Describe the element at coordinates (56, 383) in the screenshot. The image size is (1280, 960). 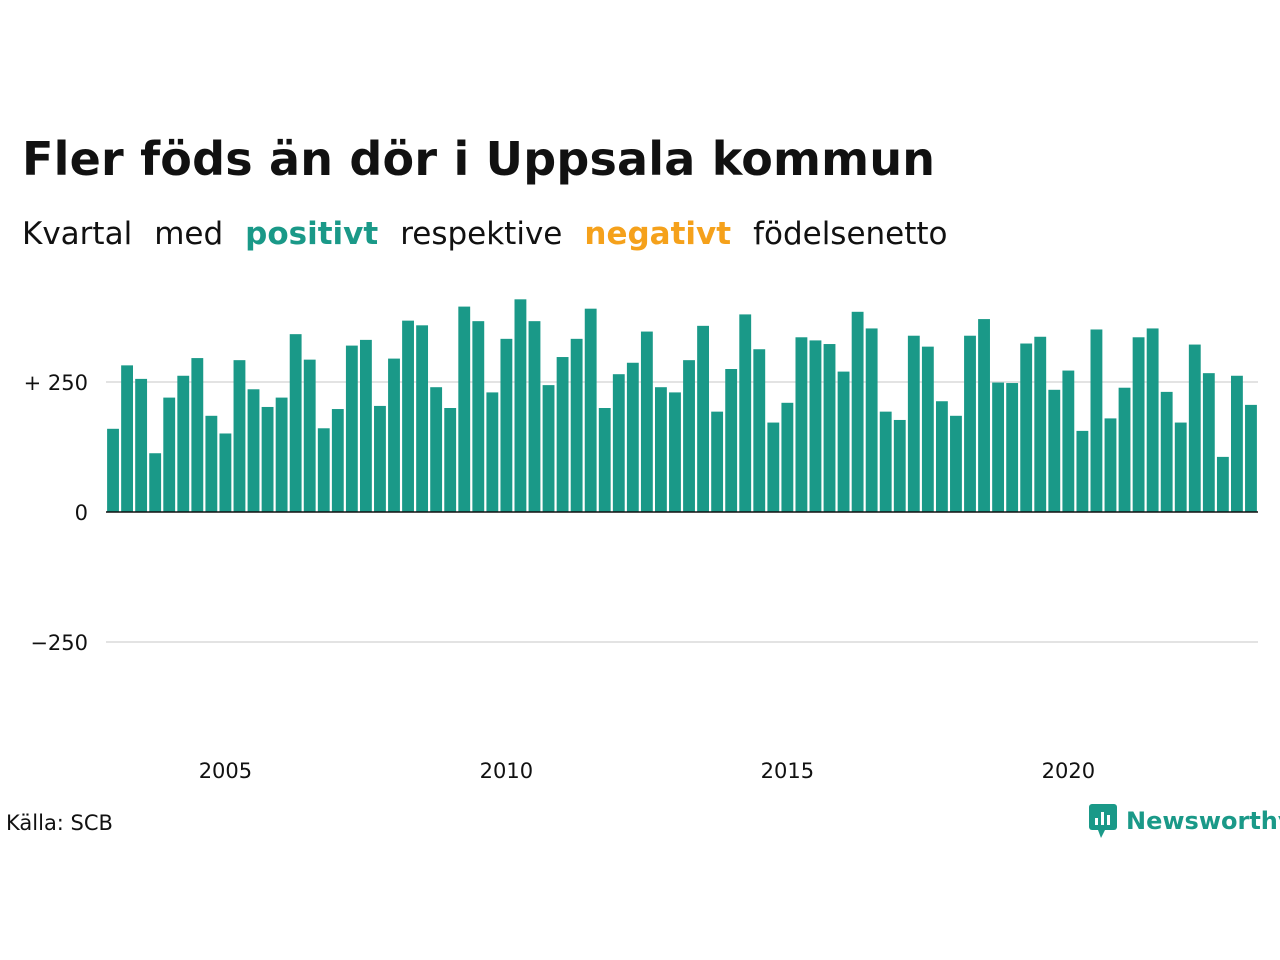
I see `y-tick-label: + 250` at that location.